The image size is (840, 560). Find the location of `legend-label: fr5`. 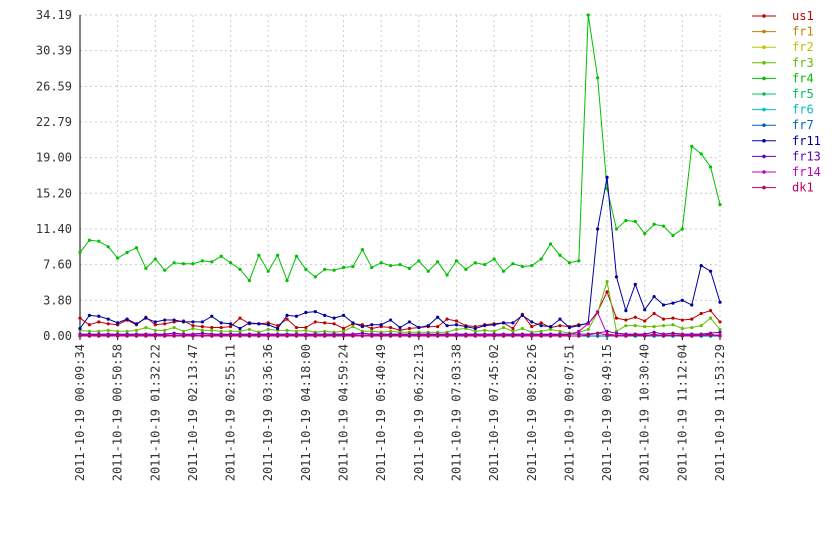

legend-label: fr5 is located at coordinates (803, 94).